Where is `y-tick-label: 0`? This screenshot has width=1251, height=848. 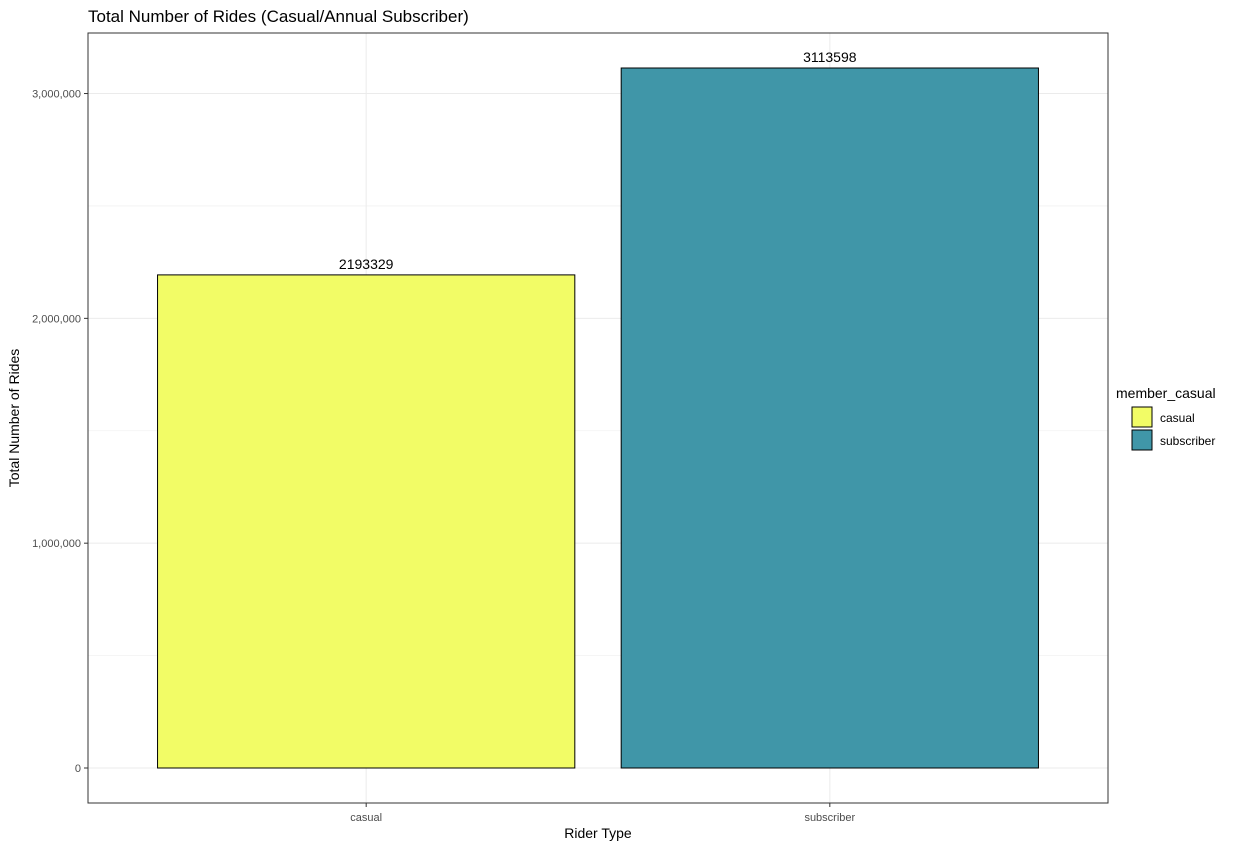
y-tick-label: 0 is located at coordinates (78, 769).